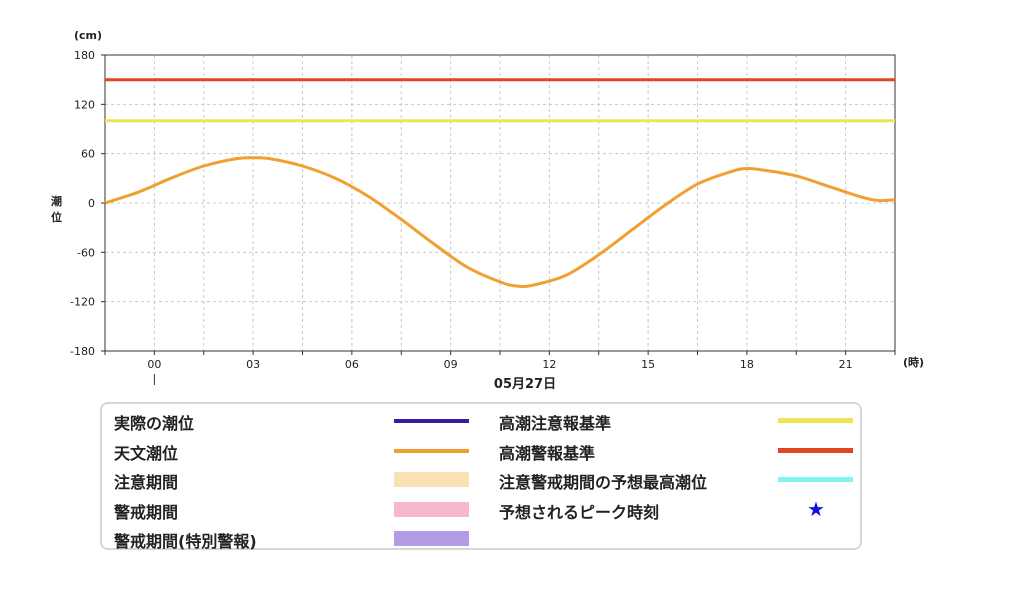  Describe the element at coordinates (913, 362) in the screenshot. I see `x-unit-label: (時)` at that location.